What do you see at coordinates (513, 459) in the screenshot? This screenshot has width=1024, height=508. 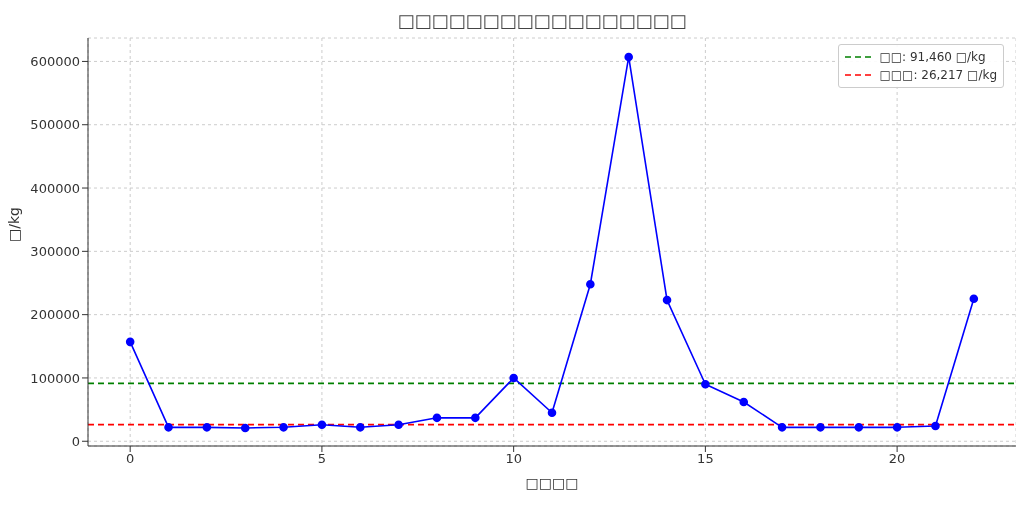 I see `x-tick-label: 10` at bounding box center [513, 459].